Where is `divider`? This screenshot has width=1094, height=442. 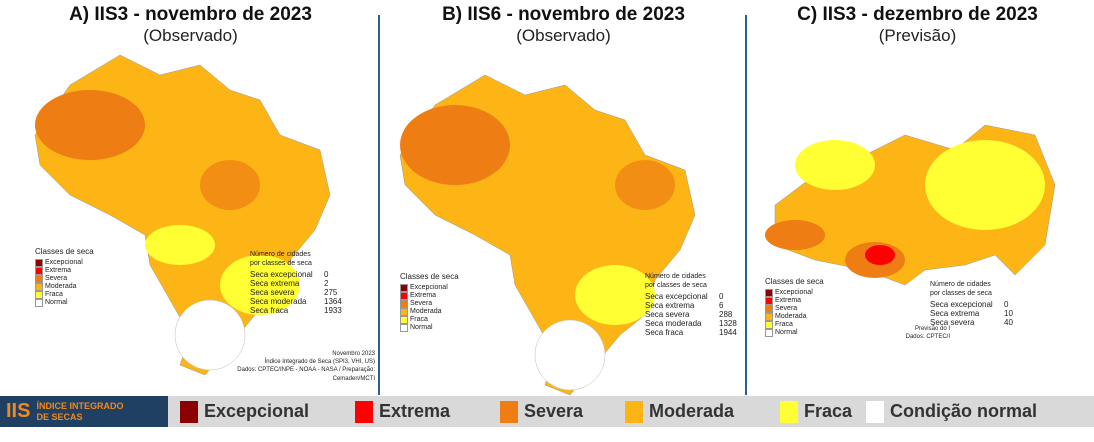
divider is located at coordinates (379, 205).